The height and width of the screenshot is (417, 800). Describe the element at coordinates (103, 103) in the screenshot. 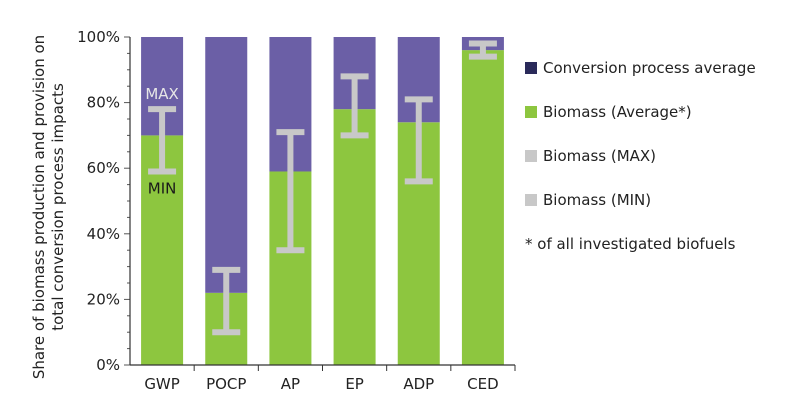

I see `y-tick-label: 80%` at that location.